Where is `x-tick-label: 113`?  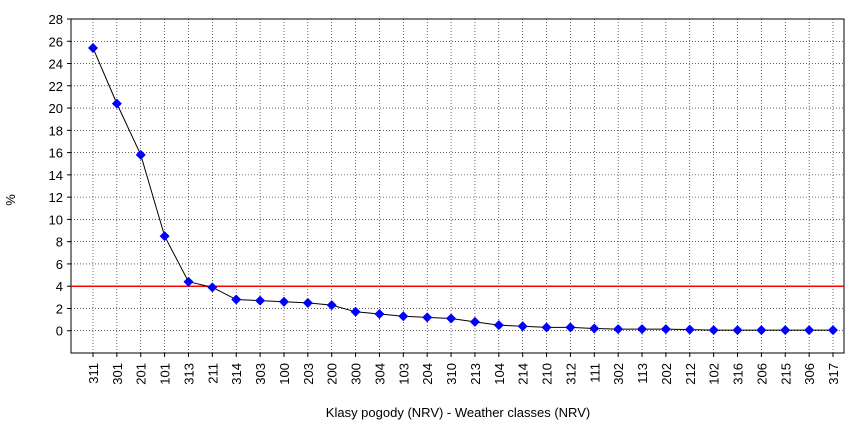
x-tick-label: 113 is located at coordinates (642, 373).